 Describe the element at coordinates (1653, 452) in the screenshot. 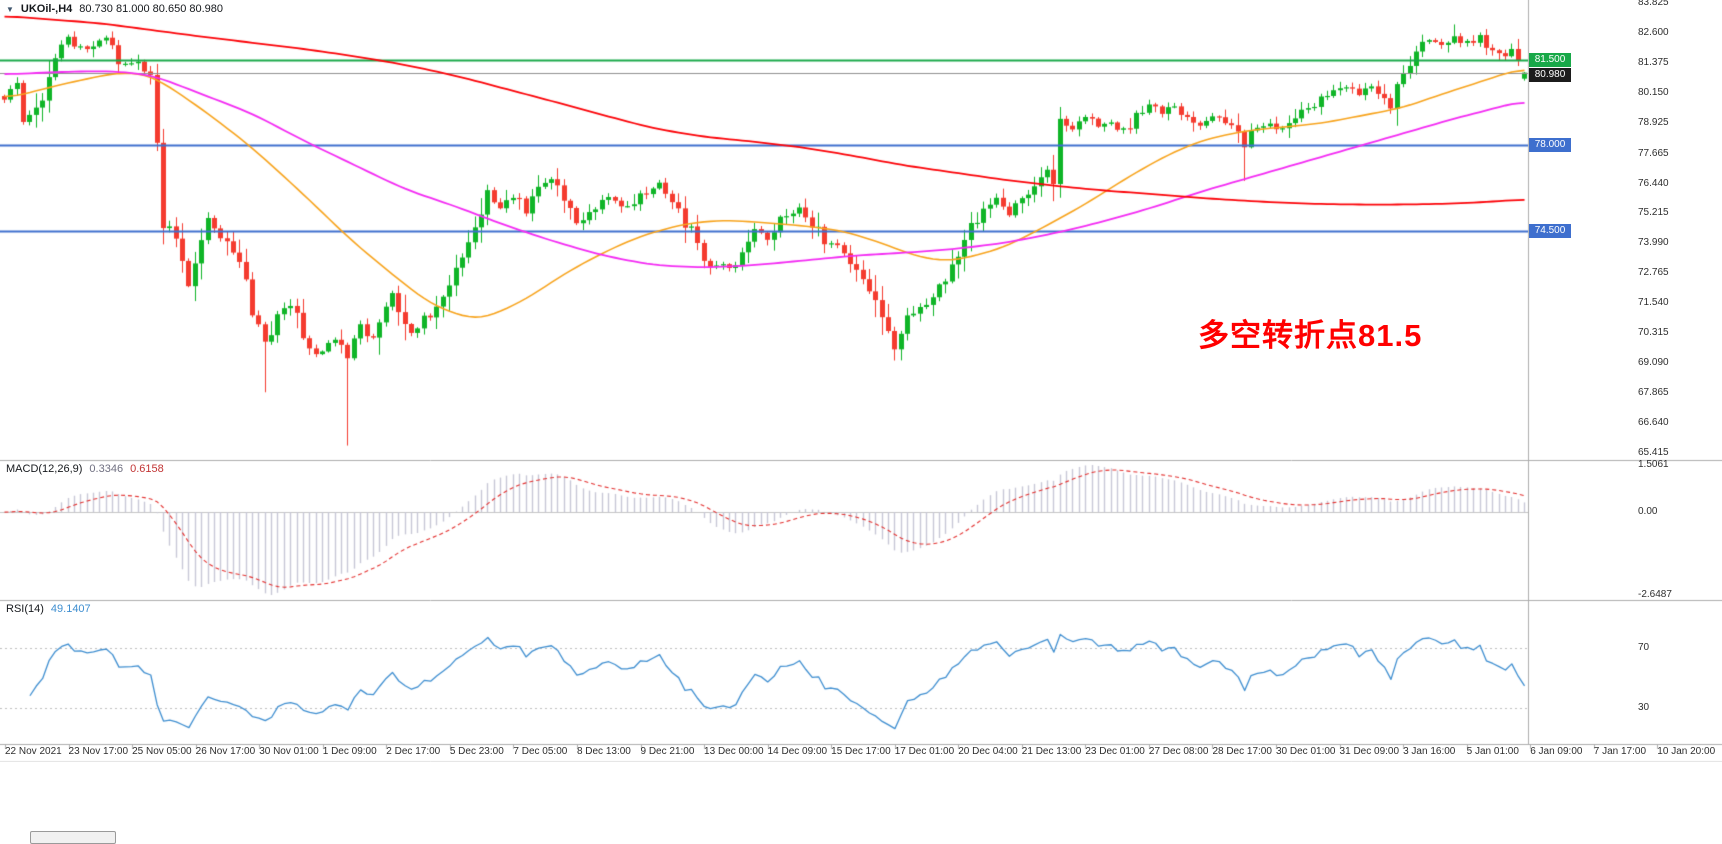

I see `price-axis-tick: 65.415` at that location.